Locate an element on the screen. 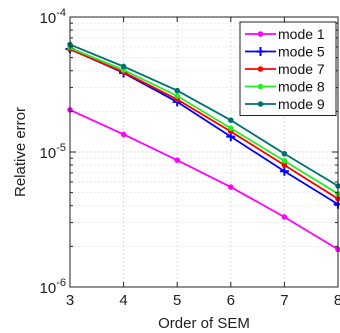 The width and height of the screenshot is (340, 333). y-tick-exponent: -6 is located at coordinates (61, 283).